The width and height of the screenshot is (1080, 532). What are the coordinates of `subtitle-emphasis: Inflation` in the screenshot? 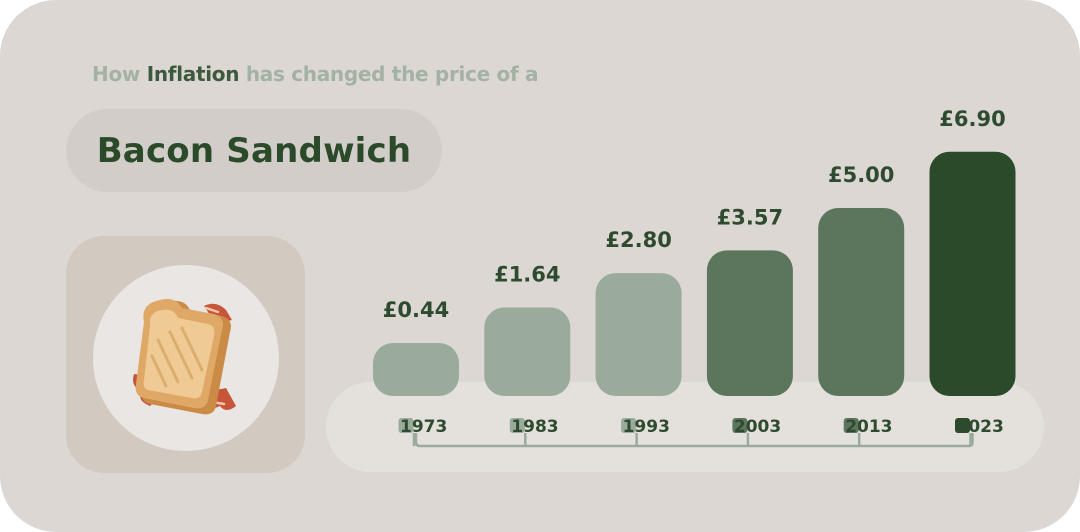 It's located at (193, 74).